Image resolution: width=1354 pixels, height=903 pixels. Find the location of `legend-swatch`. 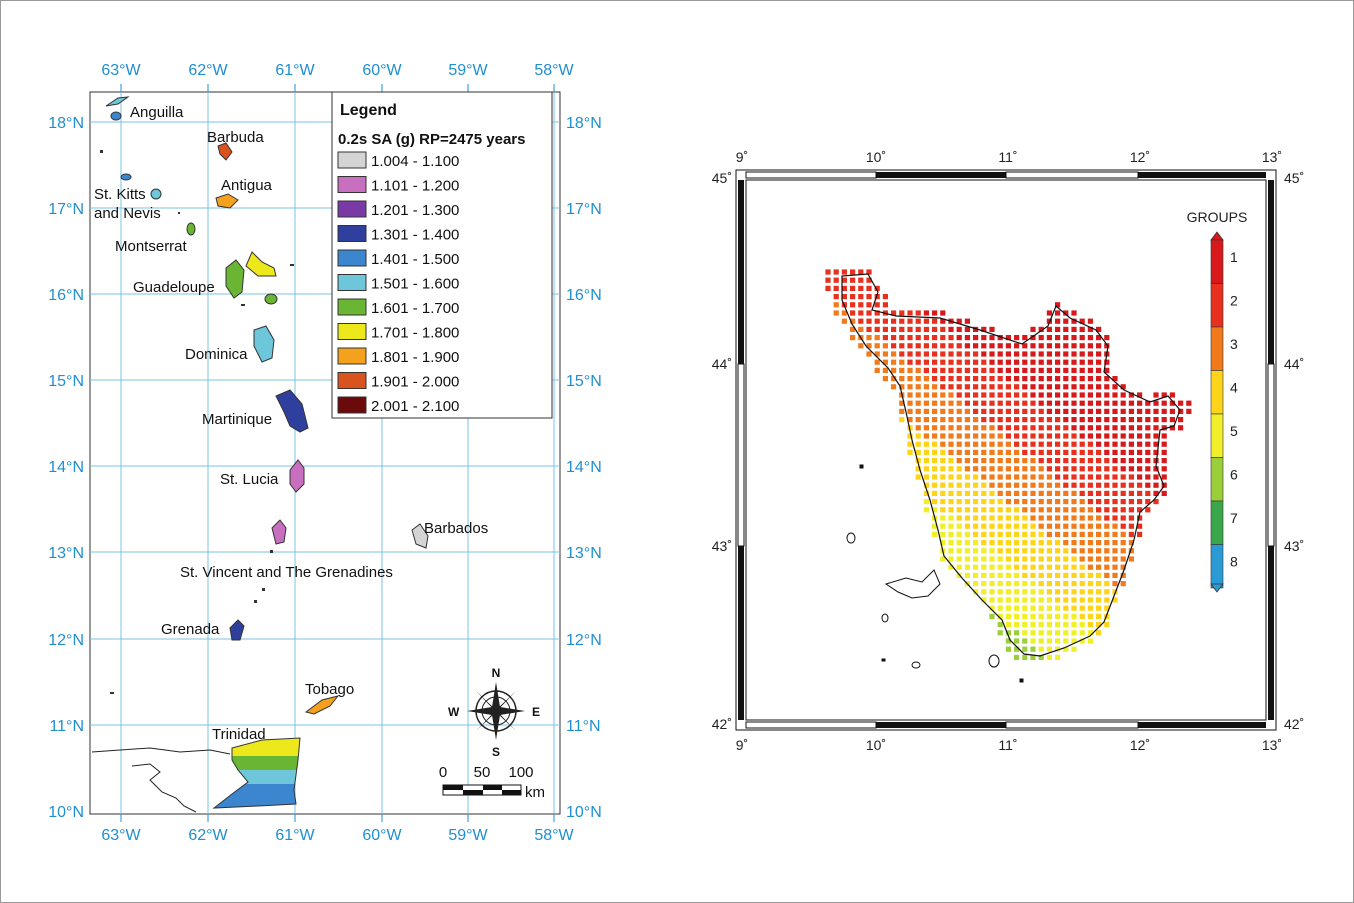

legend-swatch is located at coordinates (352, 209).